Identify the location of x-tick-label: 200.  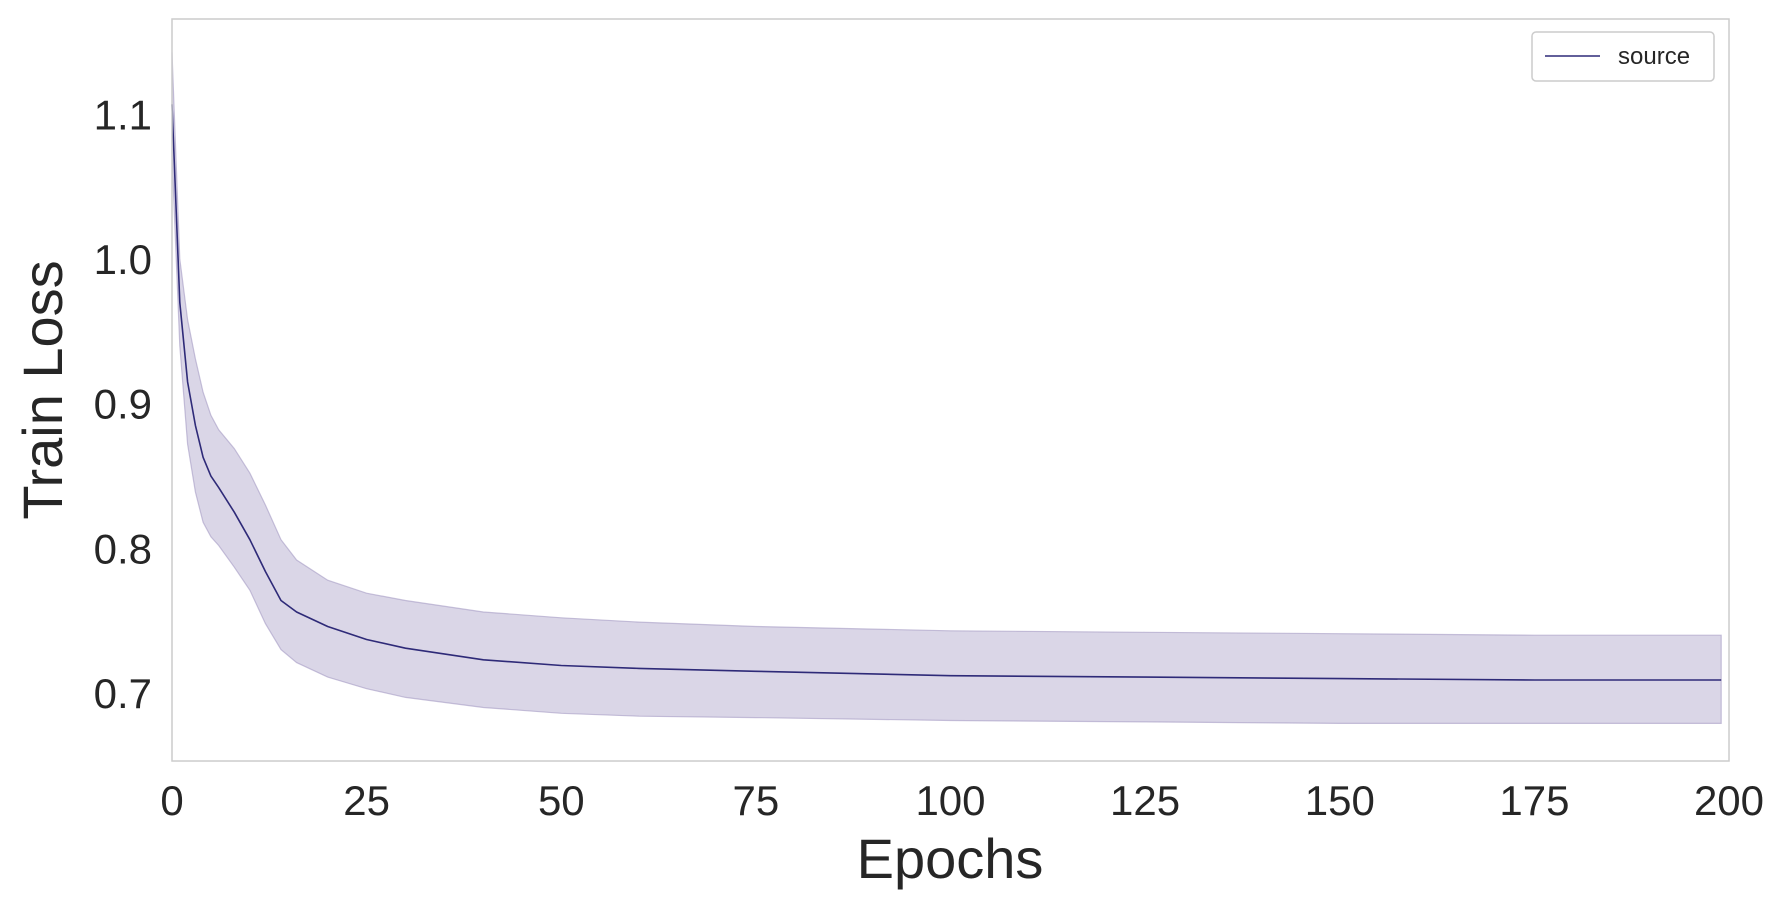
(1729, 800).